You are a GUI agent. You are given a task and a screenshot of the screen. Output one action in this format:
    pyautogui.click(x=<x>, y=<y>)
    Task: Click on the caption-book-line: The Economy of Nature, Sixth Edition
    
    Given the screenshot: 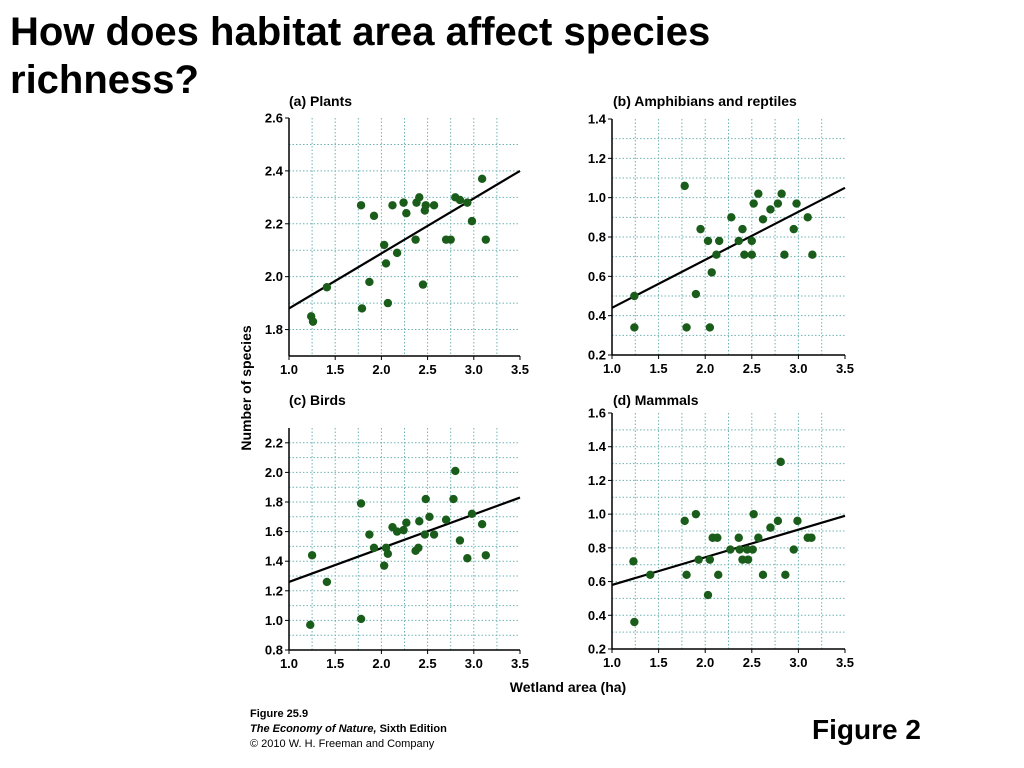 What is the action you would take?
    pyautogui.click(x=348, y=729)
    